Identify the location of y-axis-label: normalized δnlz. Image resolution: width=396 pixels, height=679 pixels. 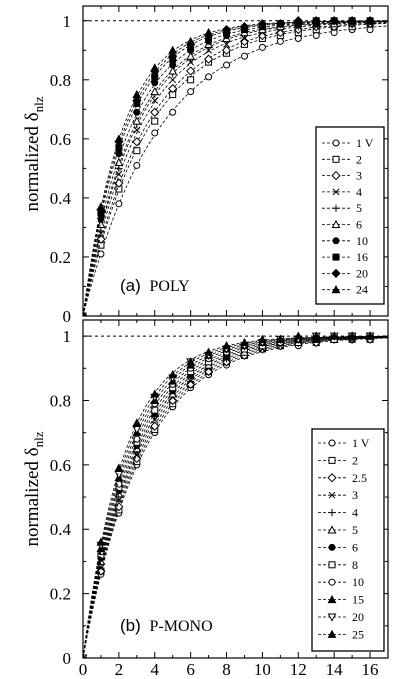
(34, 153).